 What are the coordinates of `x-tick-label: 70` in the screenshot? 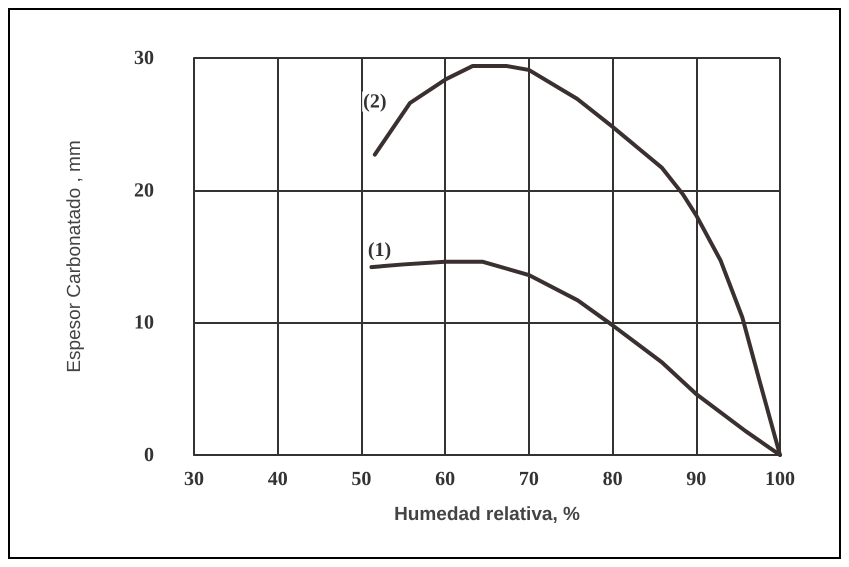 It's located at (528, 479).